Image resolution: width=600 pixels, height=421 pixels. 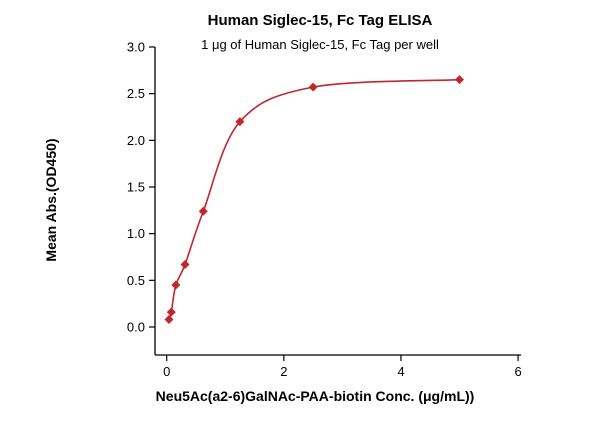 I want to click on y-tick-label: 1.0, so click(x=136, y=233).